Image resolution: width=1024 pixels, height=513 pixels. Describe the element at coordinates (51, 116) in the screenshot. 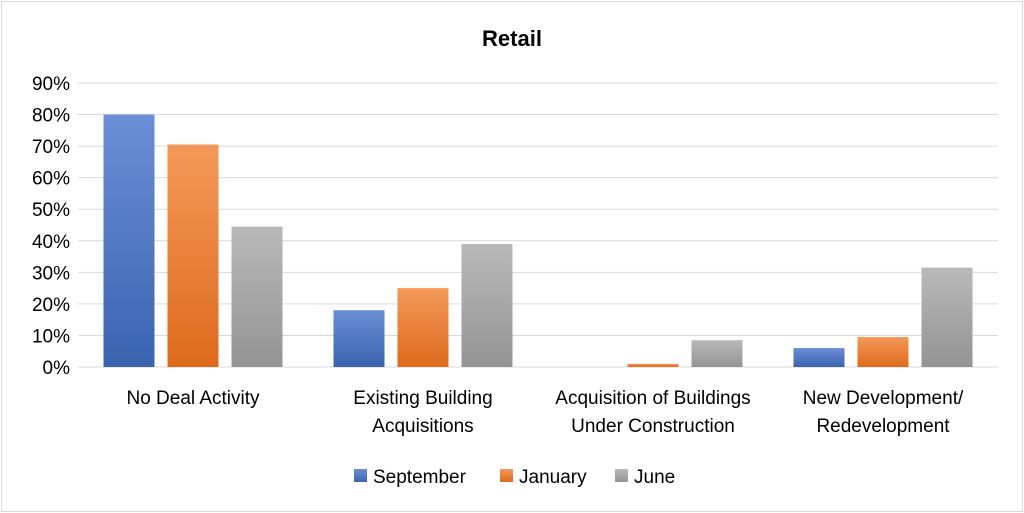

I see `y-tick-label: 80%` at that location.